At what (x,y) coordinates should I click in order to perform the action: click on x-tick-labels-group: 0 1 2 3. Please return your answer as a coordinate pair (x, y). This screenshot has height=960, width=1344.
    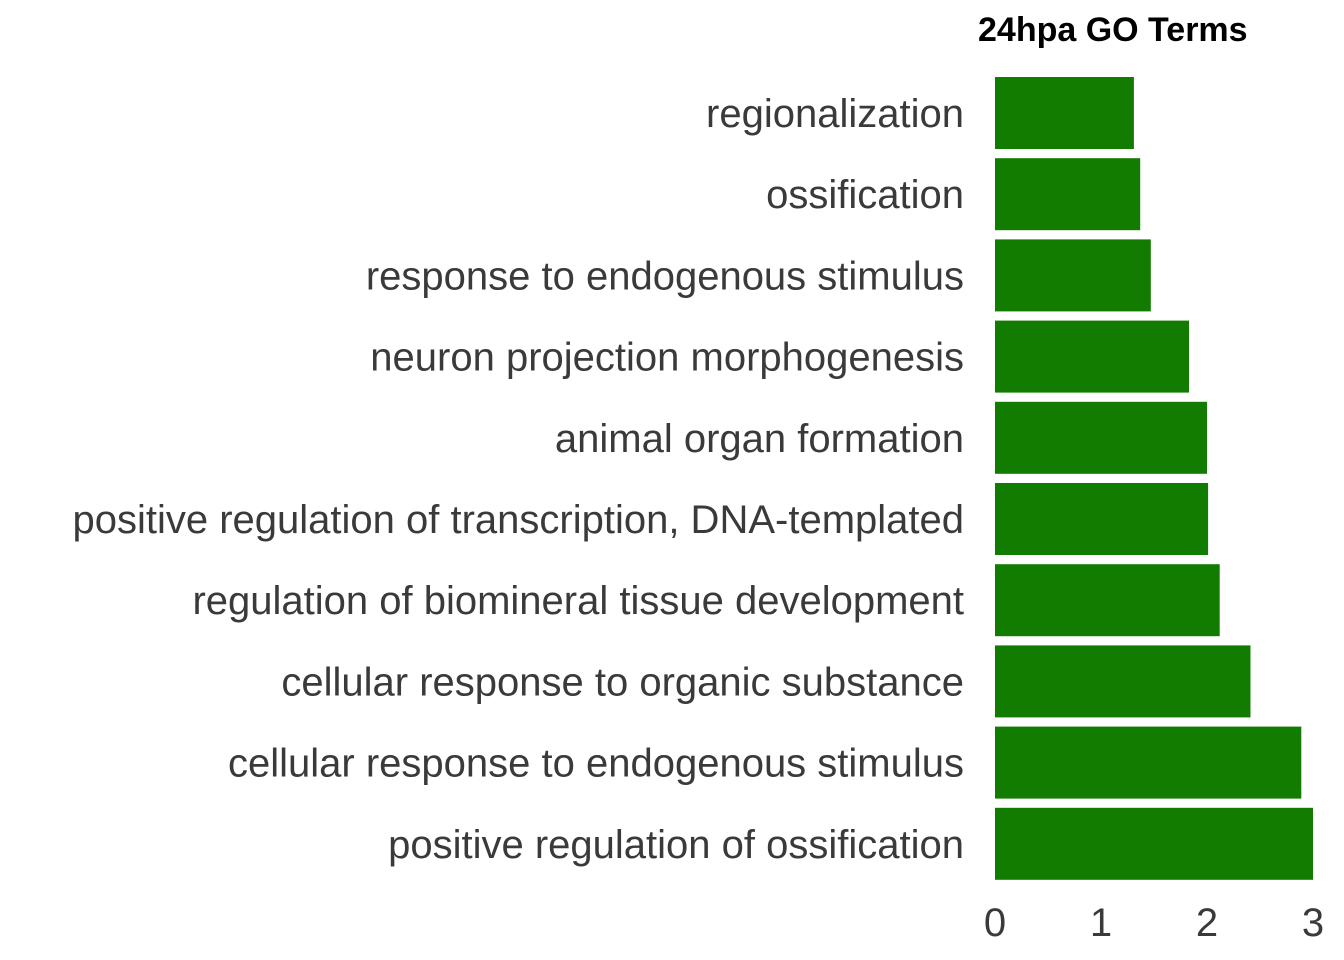
    Looking at the image, I should click on (1154, 923).